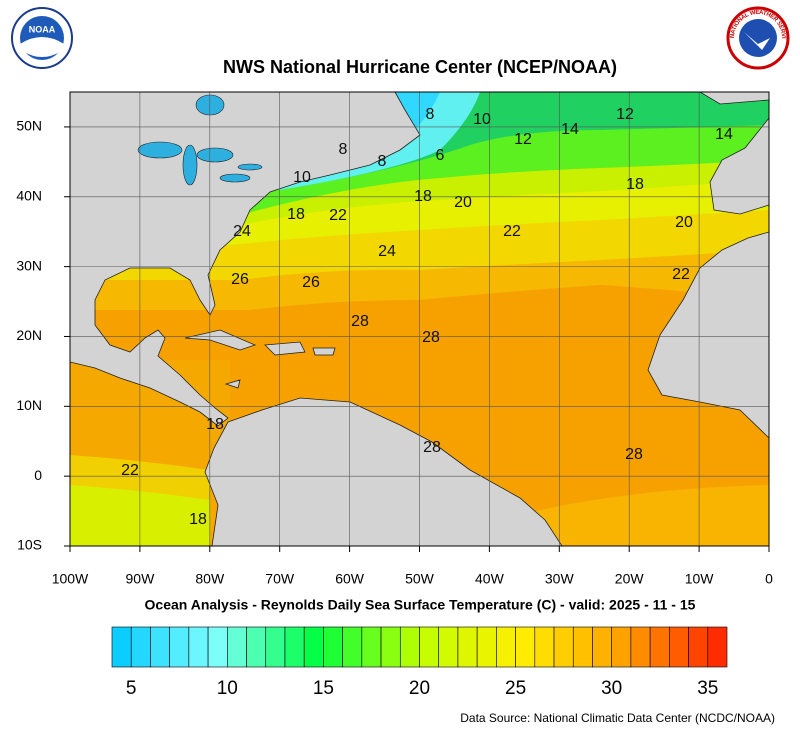 The image size is (800, 742). Describe the element at coordinates (227, 688) in the screenshot. I see `colorbar-tick-label: 10` at that location.